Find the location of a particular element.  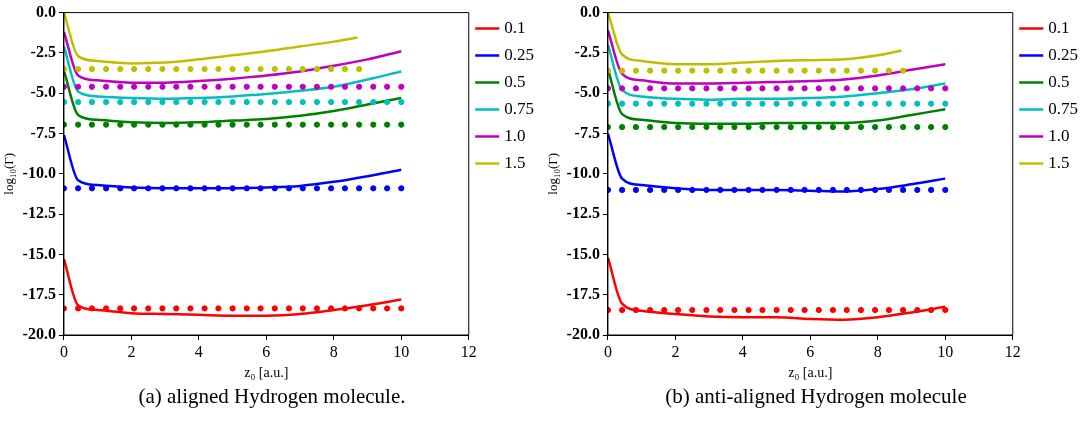

text: (b) anti-aligned Hydrogen molecule is located at coordinates (816, 396).